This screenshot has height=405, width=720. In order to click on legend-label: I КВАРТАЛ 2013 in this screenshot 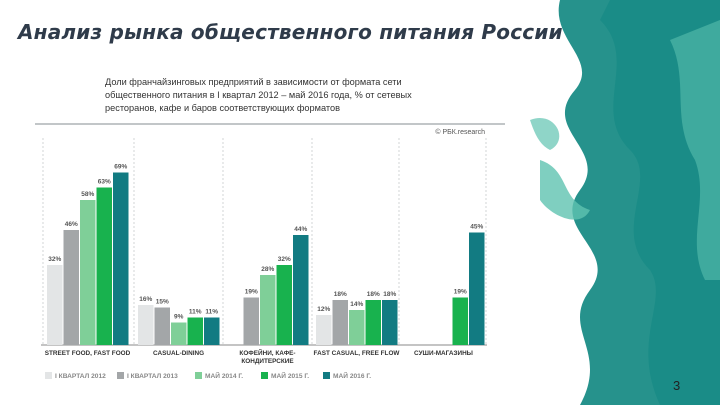, I will do `click(152, 376)`.